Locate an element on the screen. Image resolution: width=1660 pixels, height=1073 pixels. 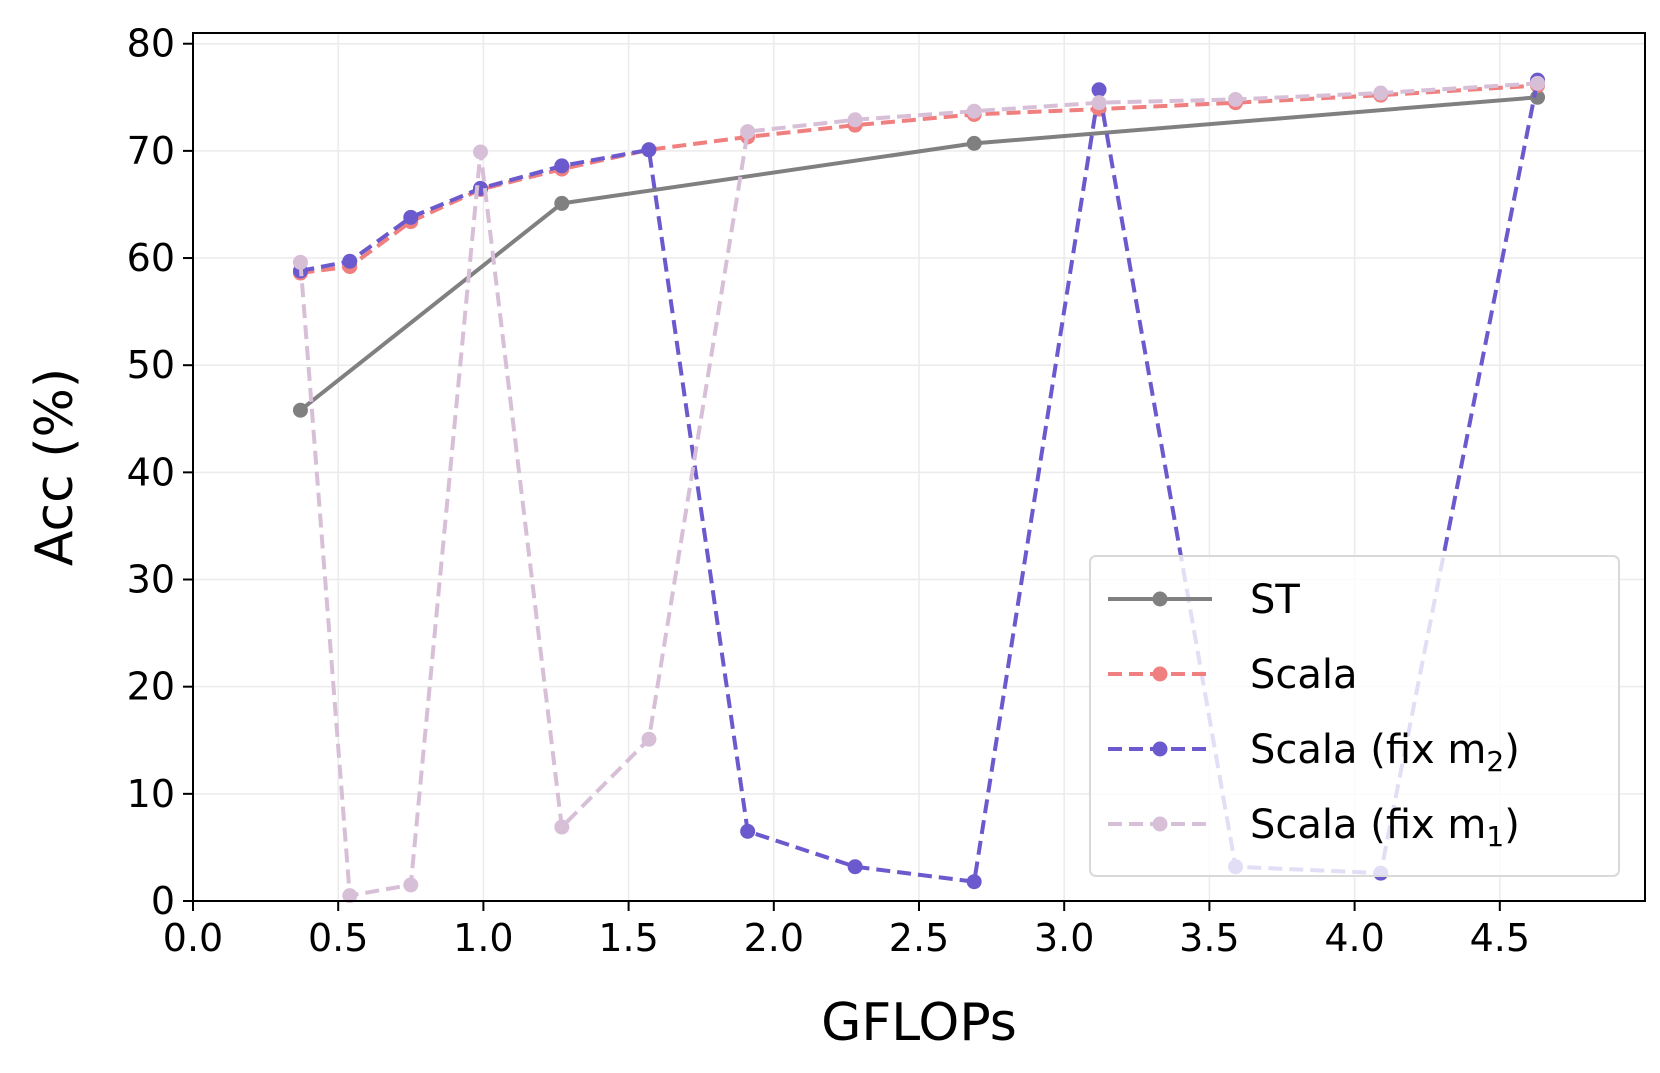
legend-label-scala: Scala is located at coordinates (1304, 675).